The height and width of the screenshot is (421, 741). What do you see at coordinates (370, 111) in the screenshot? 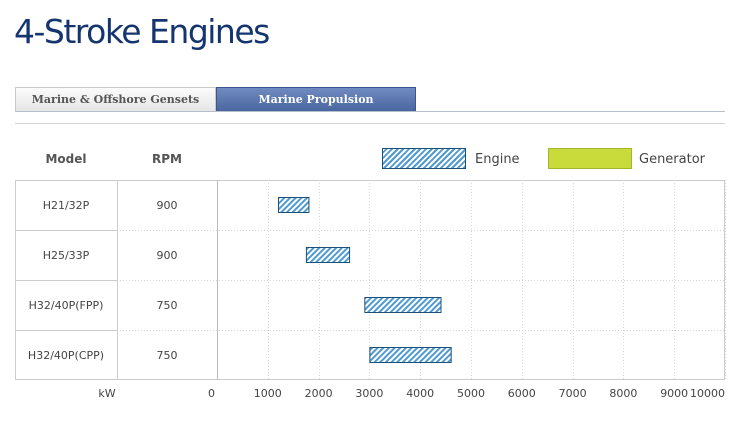
I see `tab-baseline` at bounding box center [370, 111].